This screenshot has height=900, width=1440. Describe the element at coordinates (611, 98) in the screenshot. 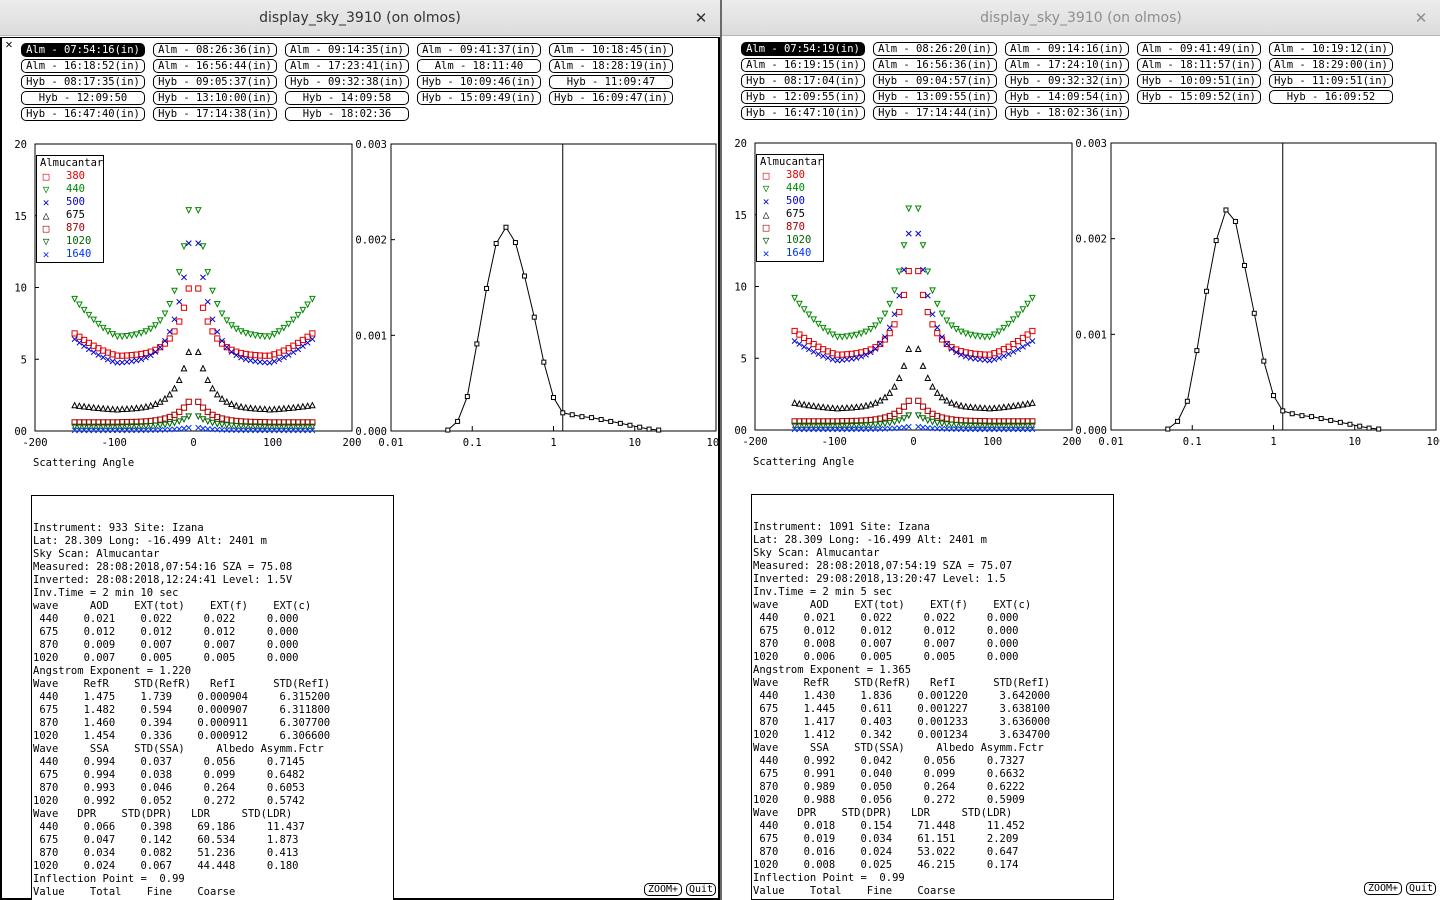

I see `scan-button: Hyb - 16:09:47(in)` at that location.